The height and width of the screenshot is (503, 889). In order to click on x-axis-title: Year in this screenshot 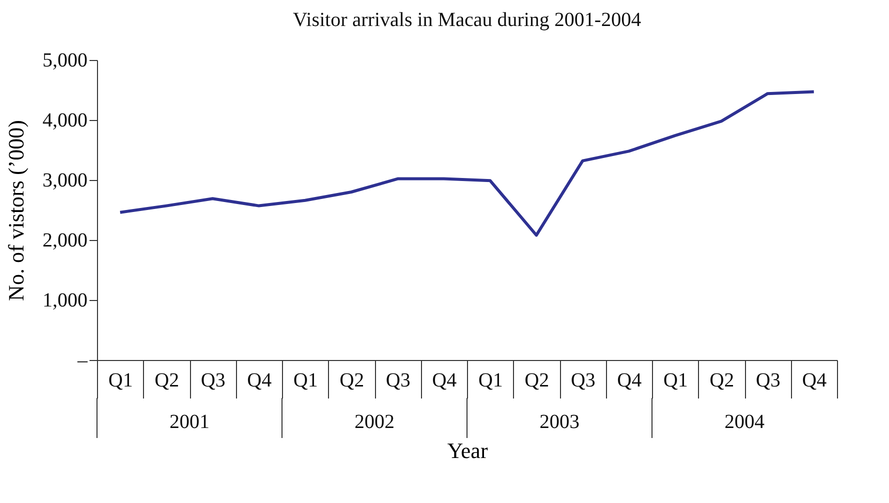, I will do `click(467, 450)`.